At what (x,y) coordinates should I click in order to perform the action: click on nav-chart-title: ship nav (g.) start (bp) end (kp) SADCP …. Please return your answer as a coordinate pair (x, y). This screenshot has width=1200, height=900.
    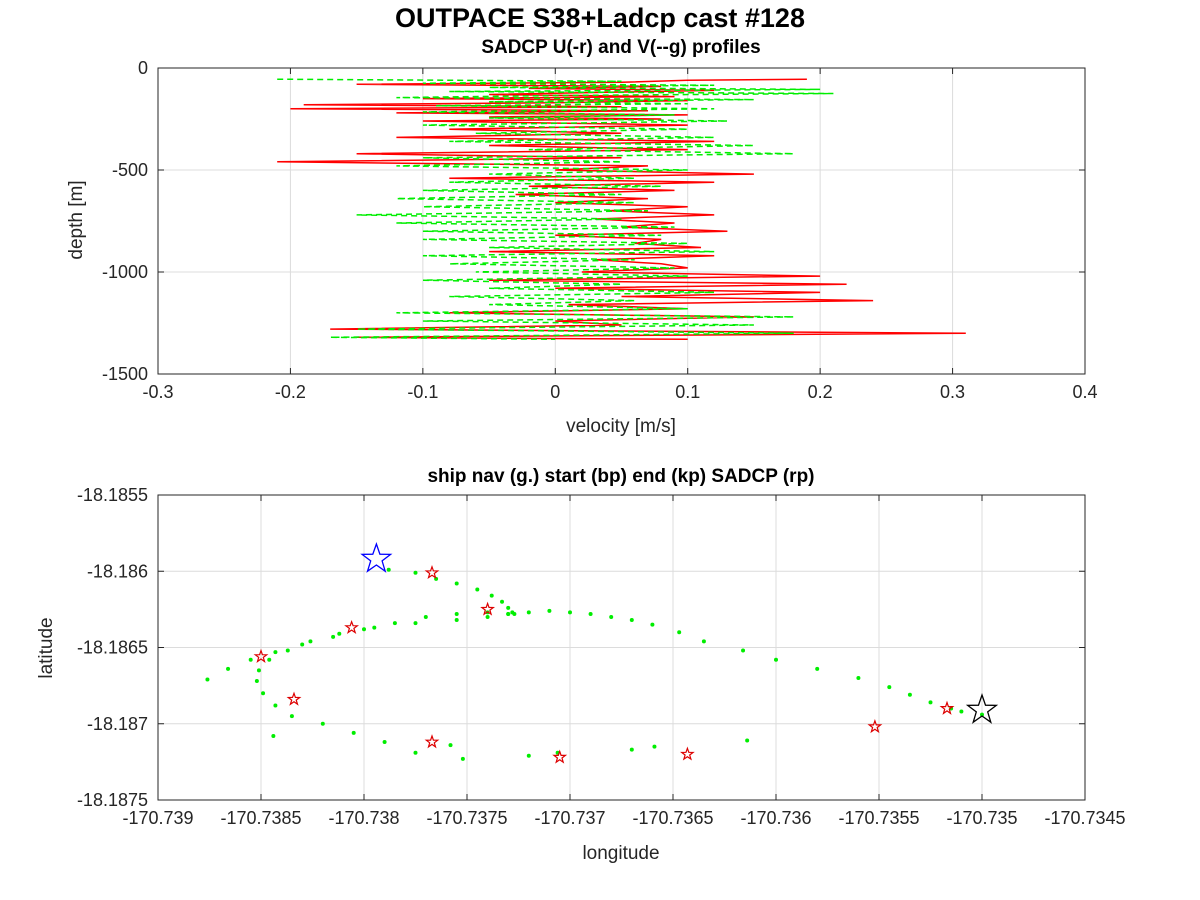
    Looking at the image, I should click on (620, 476).